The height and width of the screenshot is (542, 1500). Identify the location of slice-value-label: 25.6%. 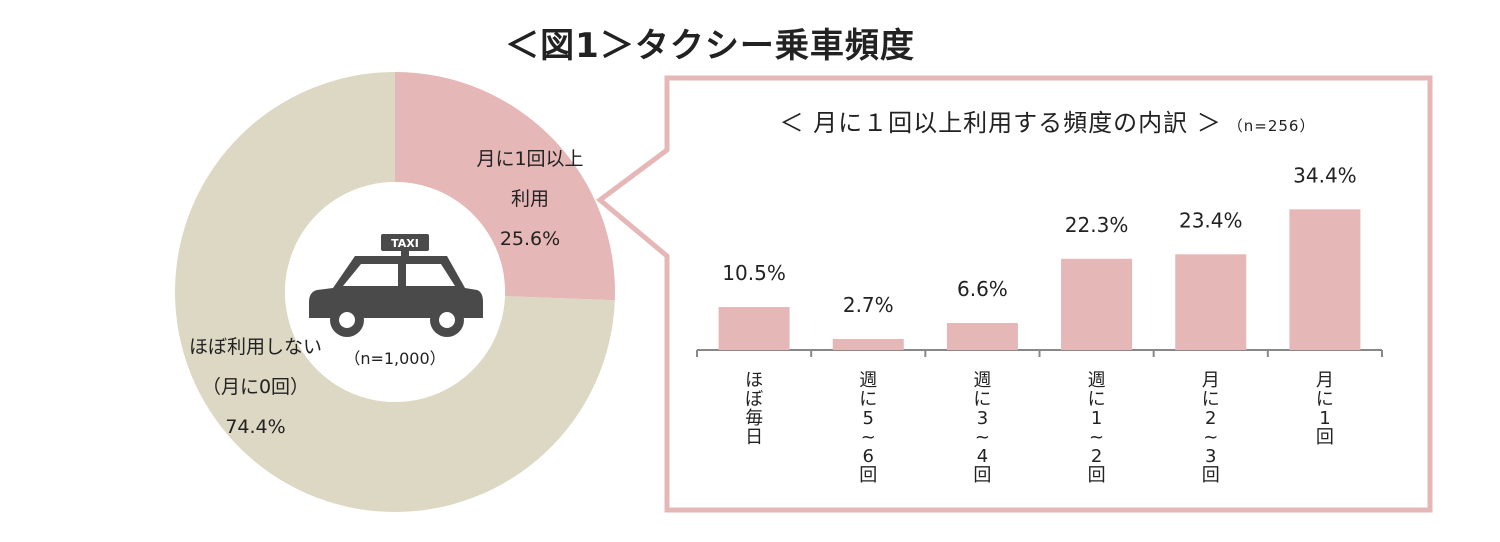
(530, 239).